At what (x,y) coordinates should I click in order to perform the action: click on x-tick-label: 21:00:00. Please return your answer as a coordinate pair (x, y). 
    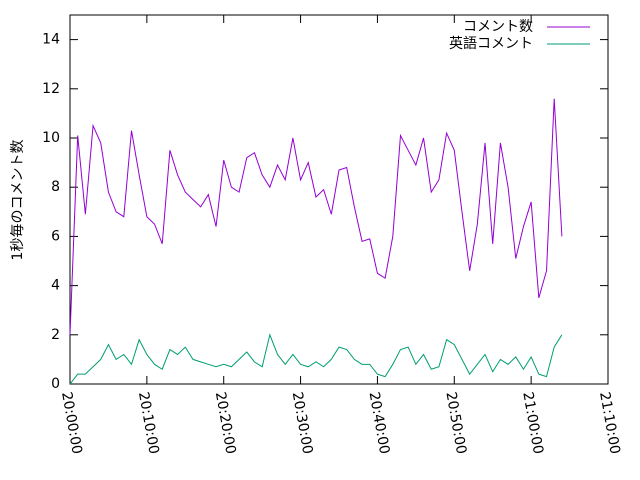
    Looking at the image, I should click on (532, 423).